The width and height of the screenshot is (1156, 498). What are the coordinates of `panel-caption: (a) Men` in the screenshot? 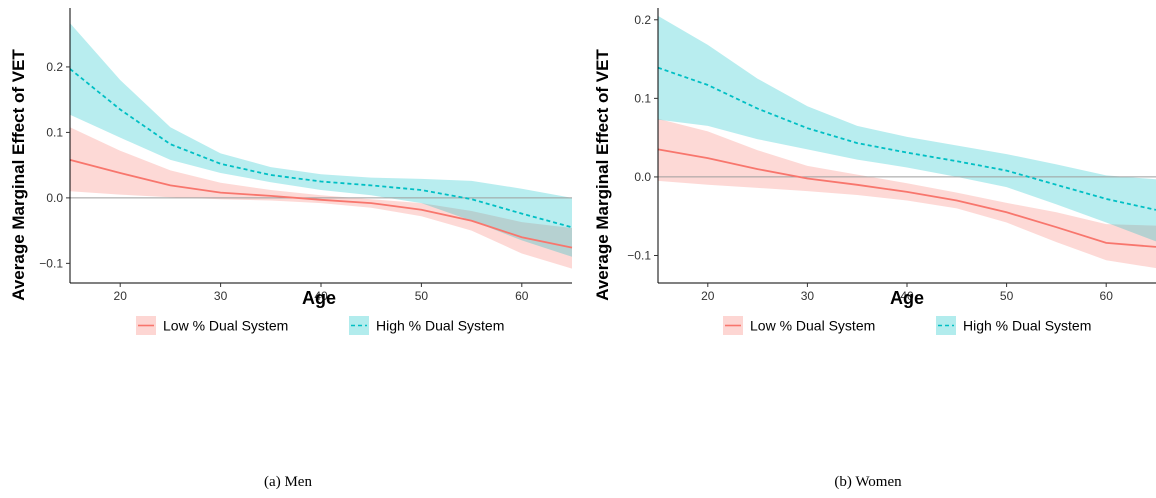 It's located at (288, 482).